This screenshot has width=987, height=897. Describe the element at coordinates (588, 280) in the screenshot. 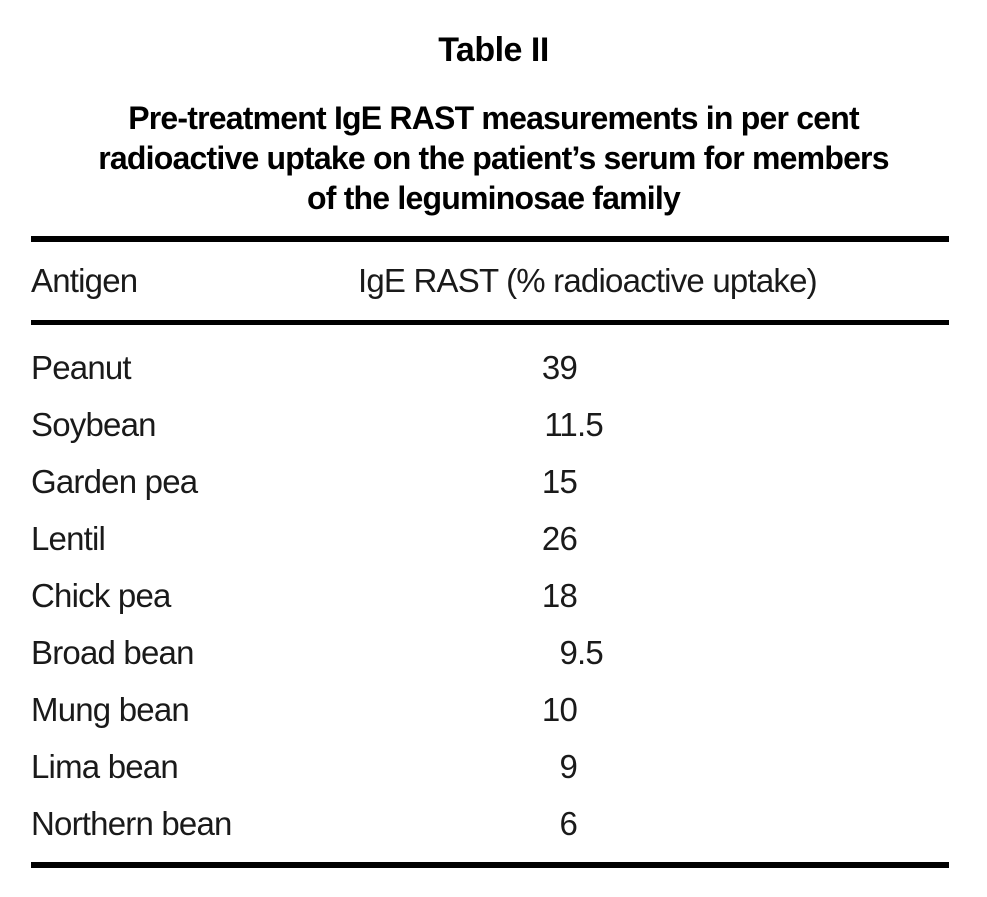

I see `column-header-ige-rast: IgE RAST (% radioactive uptake)` at that location.